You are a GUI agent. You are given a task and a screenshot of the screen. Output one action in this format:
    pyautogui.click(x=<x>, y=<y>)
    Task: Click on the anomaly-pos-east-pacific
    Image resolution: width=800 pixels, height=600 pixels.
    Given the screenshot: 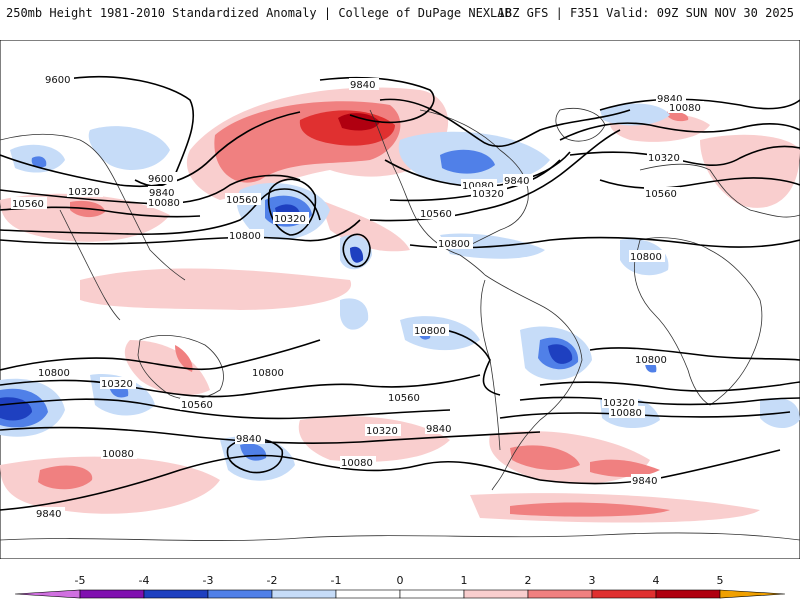 What is the action you would take?
    pyautogui.click(x=365, y=226)
    